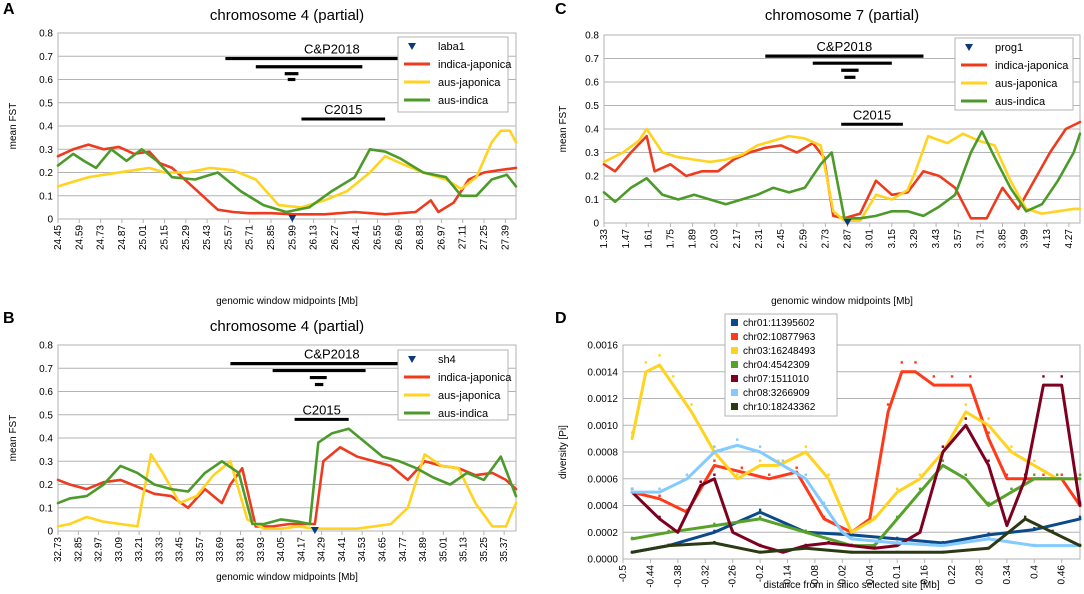 This screenshot has height=594, width=1084. What do you see at coordinates (241, 549) in the screenshot?
I see `x-tick-label: 33.81` at bounding box center [241, 549].